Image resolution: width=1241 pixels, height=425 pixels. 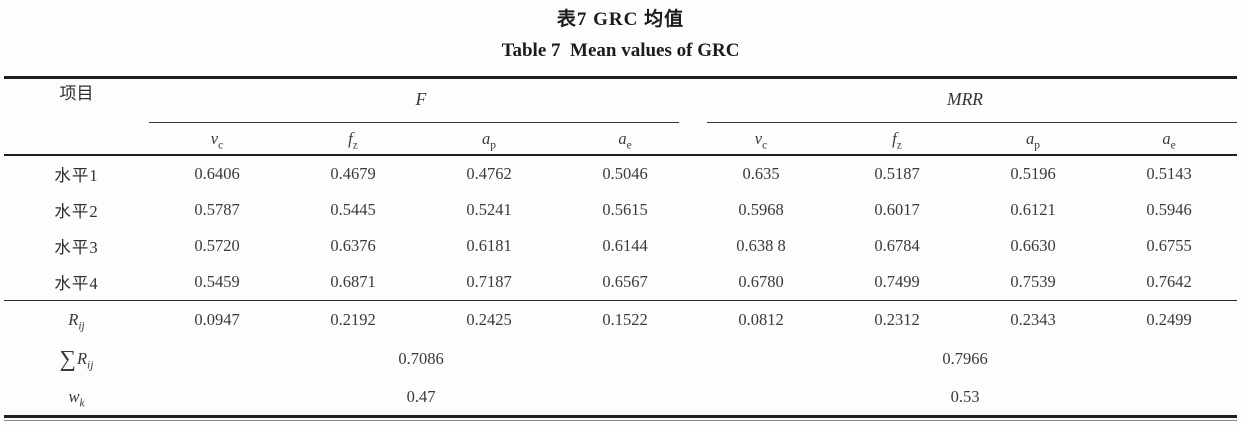 What do you see at coordinates (897, 209) in the screenshot?
I see `cell: 0.6017` at bounding box center [897, 209].